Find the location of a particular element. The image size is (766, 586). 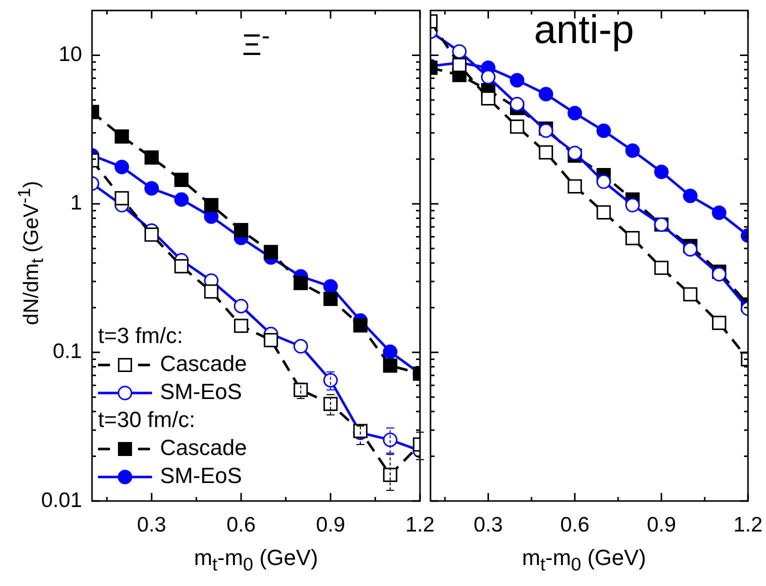

y-tick-label: 10 is located at coordinates (70, 54).